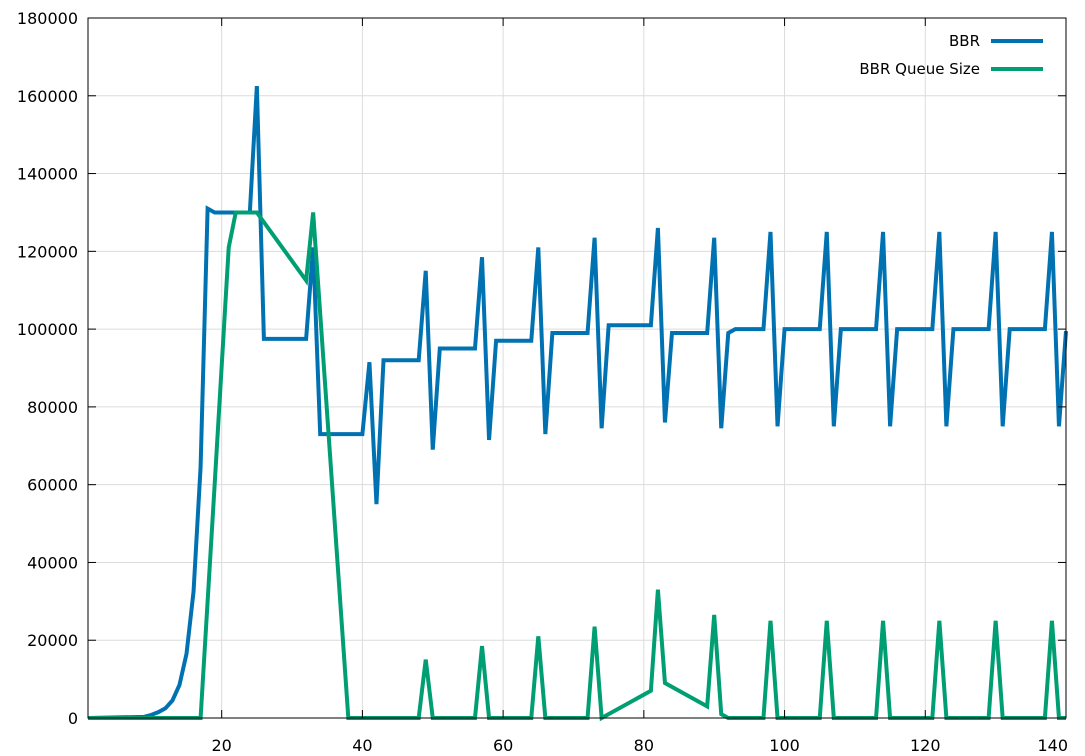 This screenshot has height=756, width=1085. I want to click on x-tick-label: 40, so click(362, 745).